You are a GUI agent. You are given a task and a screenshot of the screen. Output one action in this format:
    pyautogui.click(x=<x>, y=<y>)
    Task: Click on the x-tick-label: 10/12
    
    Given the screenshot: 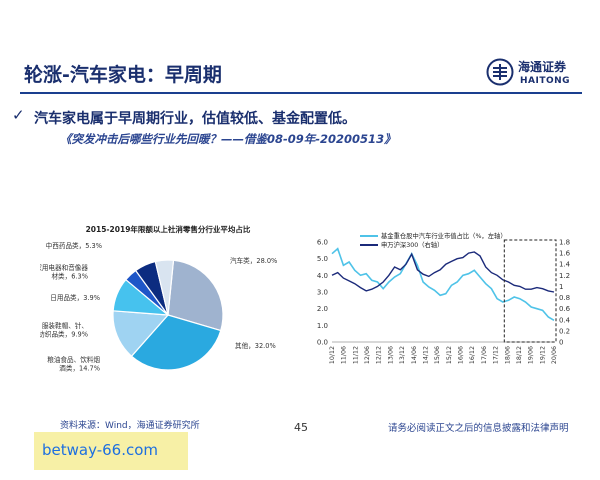 What is the action you would take?
    pyautogui.click(x=332, y=355)
    